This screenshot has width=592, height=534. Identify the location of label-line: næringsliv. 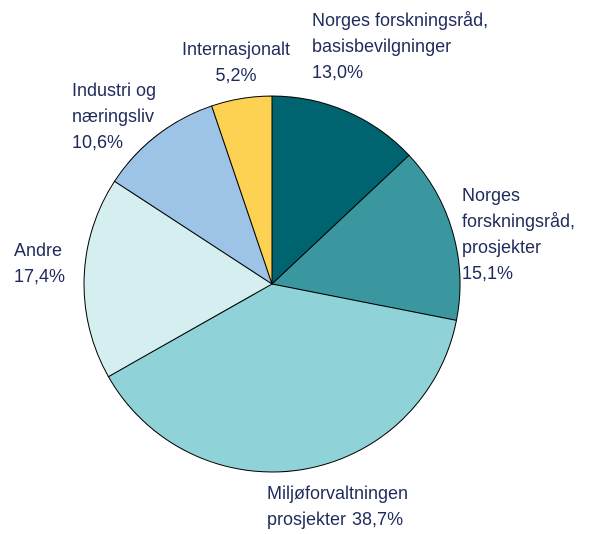
(113, 116).